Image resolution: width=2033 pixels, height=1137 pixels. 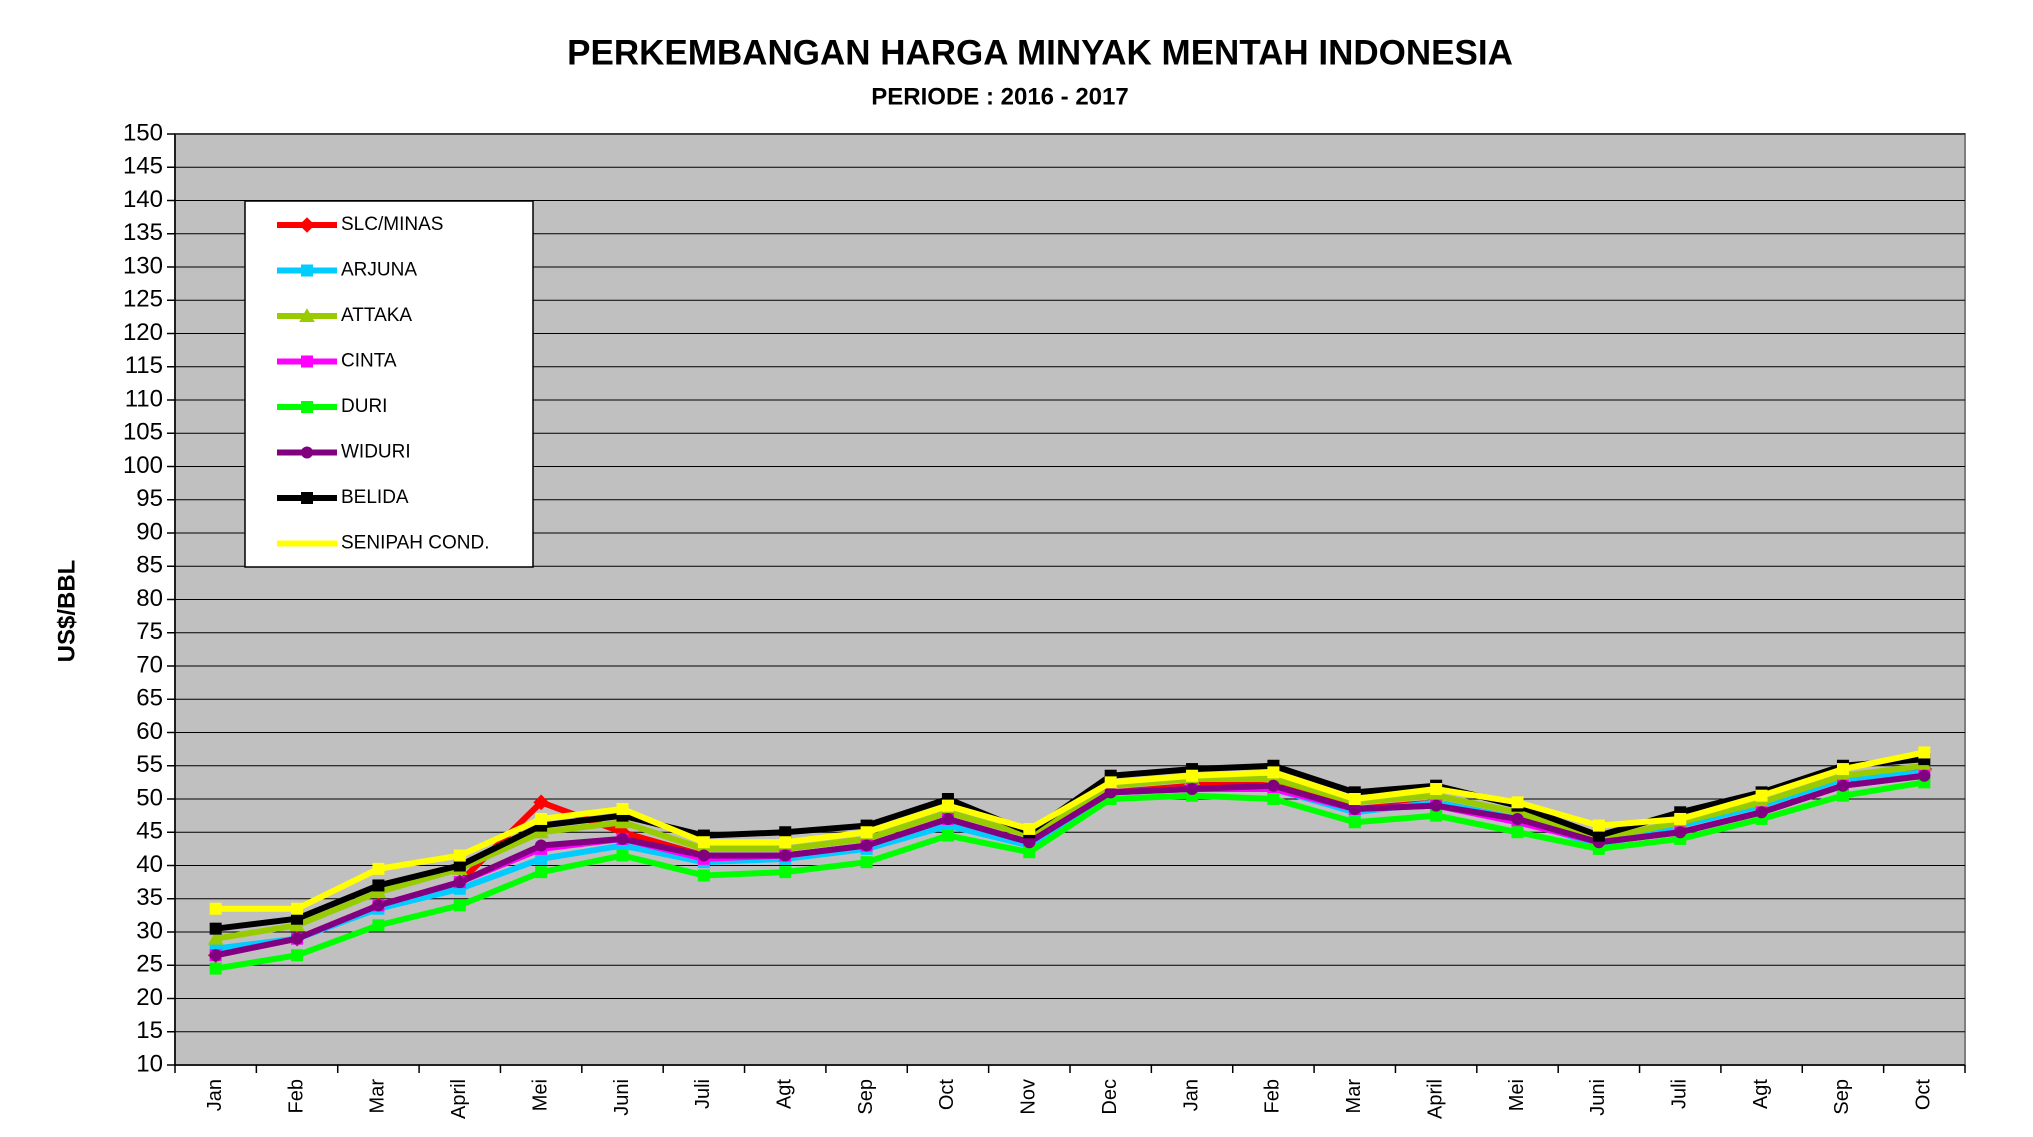 What do you see at coordinates (392, 224) in the screenshot?
I see `legend-label: SLC/MINAS` at bounding box center [392, 224].